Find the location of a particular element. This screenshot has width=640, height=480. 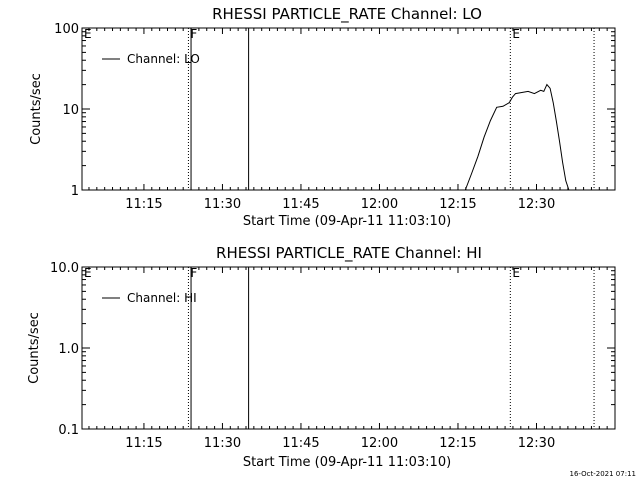

y-axis-label-lo: Counts/sec is located at coordinates (36, 109).